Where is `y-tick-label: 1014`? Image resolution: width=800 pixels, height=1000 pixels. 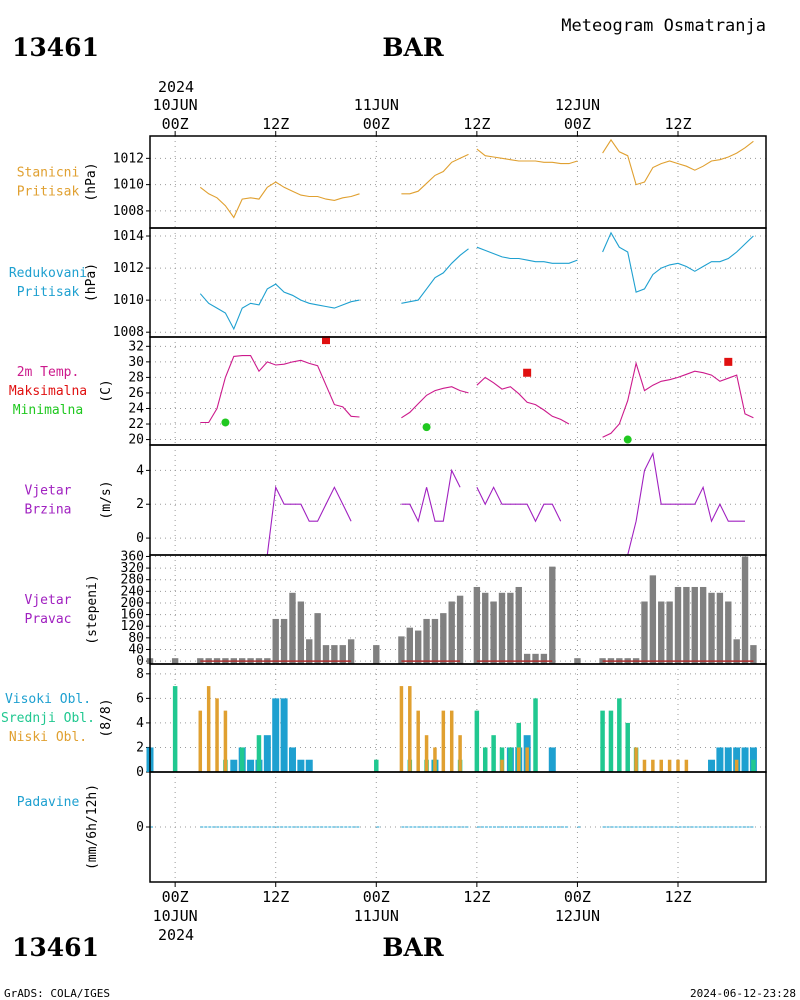 y-tick-label: 1014 is located at coordinates (128, 236).